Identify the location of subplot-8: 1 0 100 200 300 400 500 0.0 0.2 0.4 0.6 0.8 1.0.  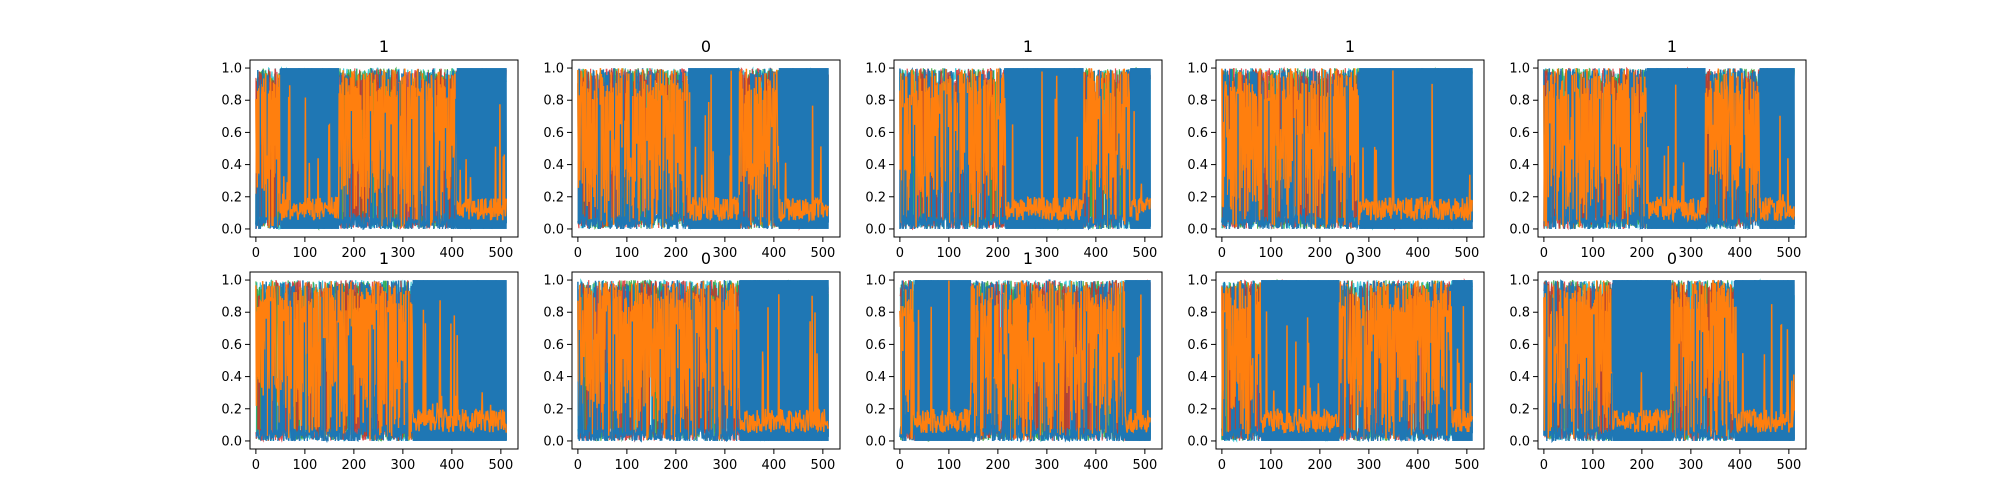
(1014, 361).